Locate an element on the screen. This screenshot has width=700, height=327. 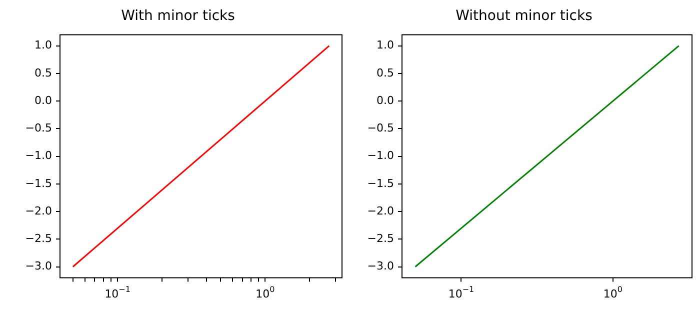
chart-title: With minor ticks is located at coordinates (178, 16).